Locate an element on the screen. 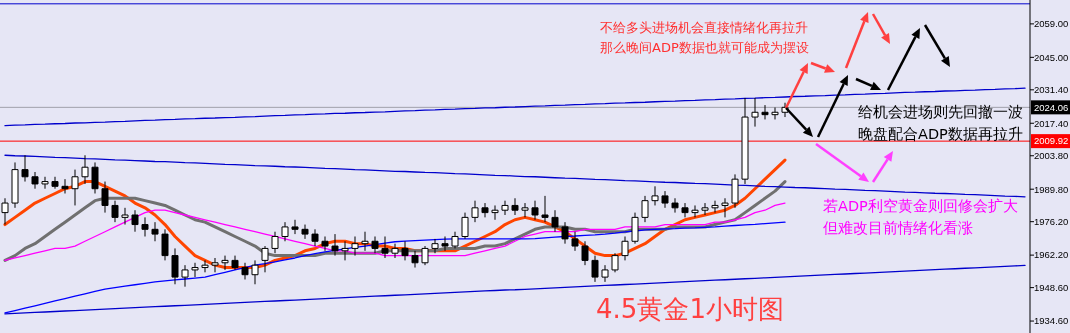  annotation: 晚盘配合ADP数据再拉升 is located at coordinates (940, 134).